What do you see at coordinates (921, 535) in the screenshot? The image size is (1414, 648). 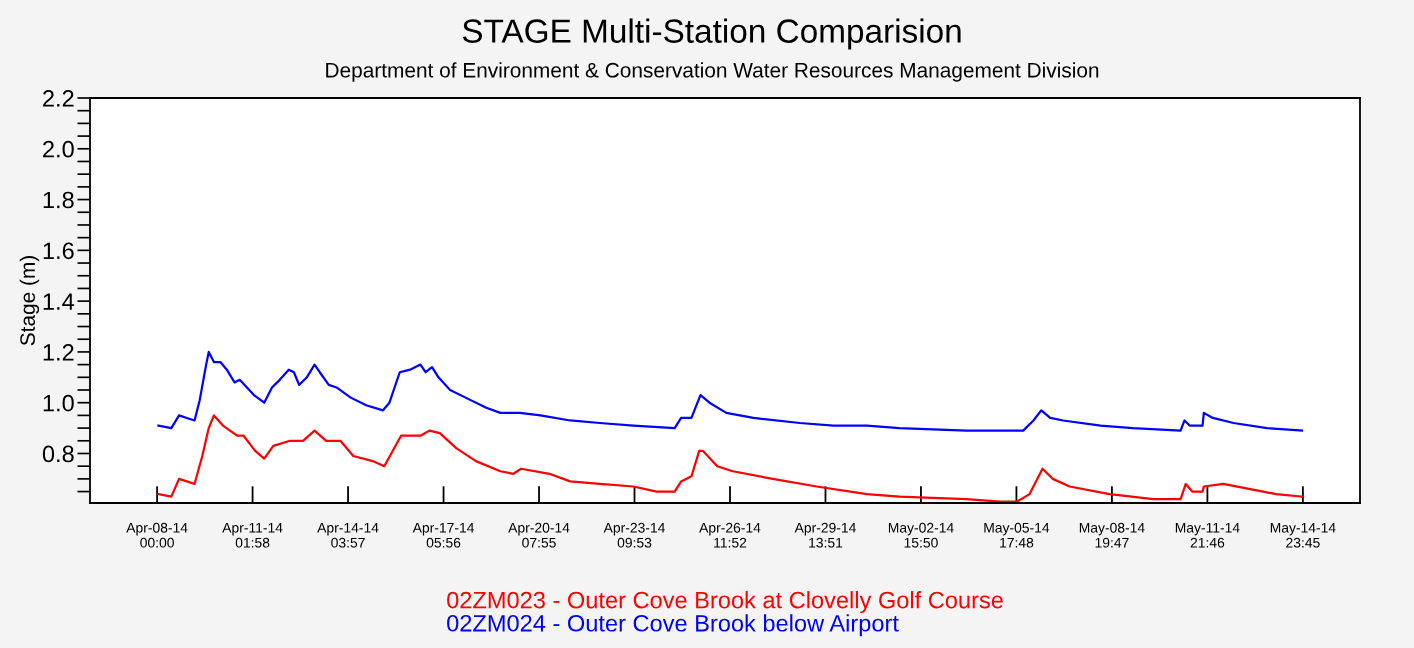 I see `x-tick-label: May-02-14 15:50` at bounding box center [921, 535].